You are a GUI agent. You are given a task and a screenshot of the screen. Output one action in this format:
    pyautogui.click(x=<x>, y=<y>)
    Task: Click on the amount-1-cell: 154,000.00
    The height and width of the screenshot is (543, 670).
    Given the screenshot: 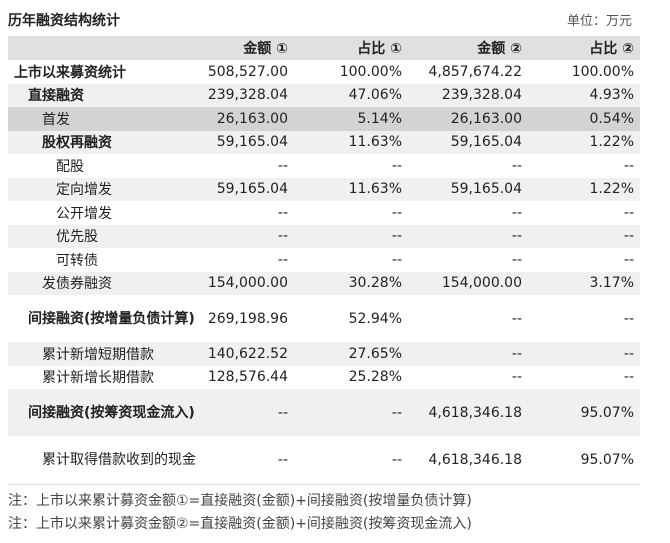 What is the action you would take?
    pyautogui.click(x=247, y=283)
    